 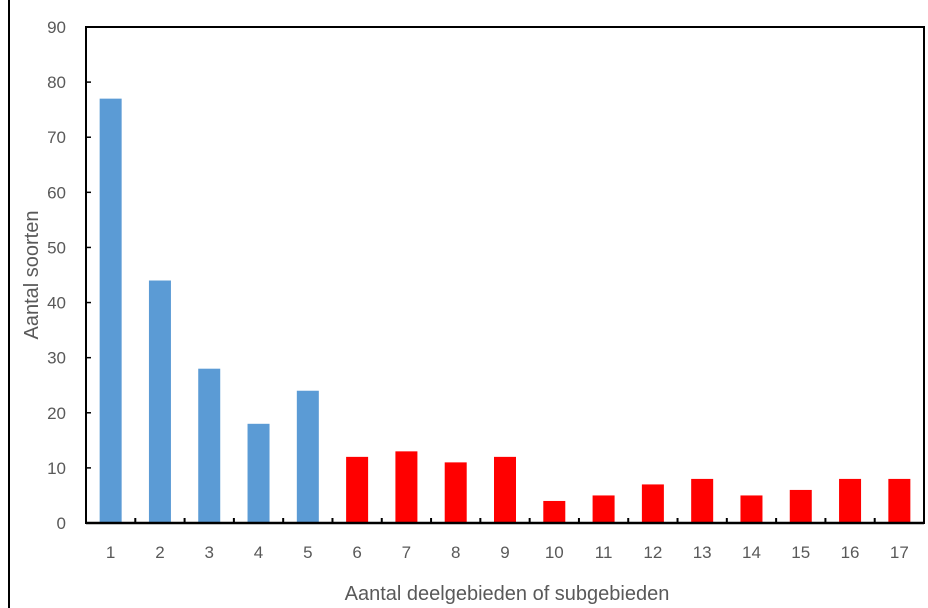 I want to click on x-tick-label: 3, so click(x=209, y=552).